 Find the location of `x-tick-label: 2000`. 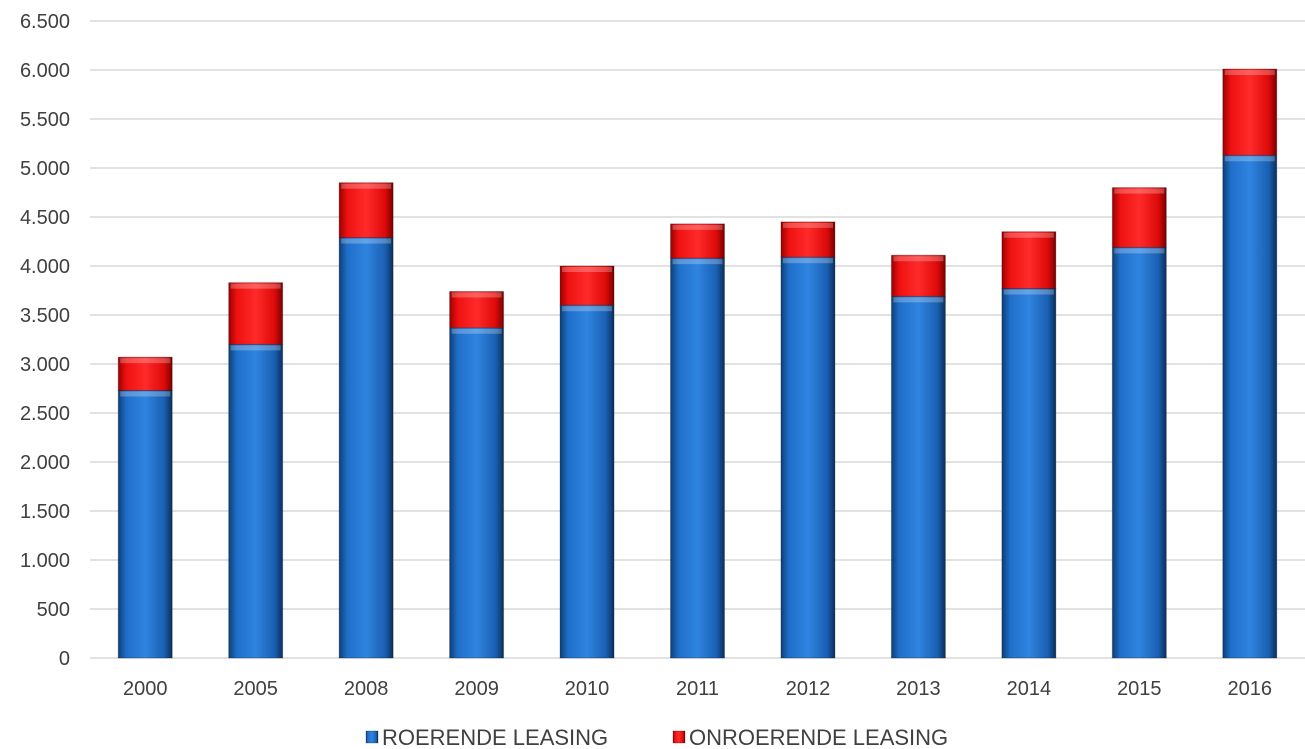

x-tick-label: 2000 is located at coordinates (145, 689).